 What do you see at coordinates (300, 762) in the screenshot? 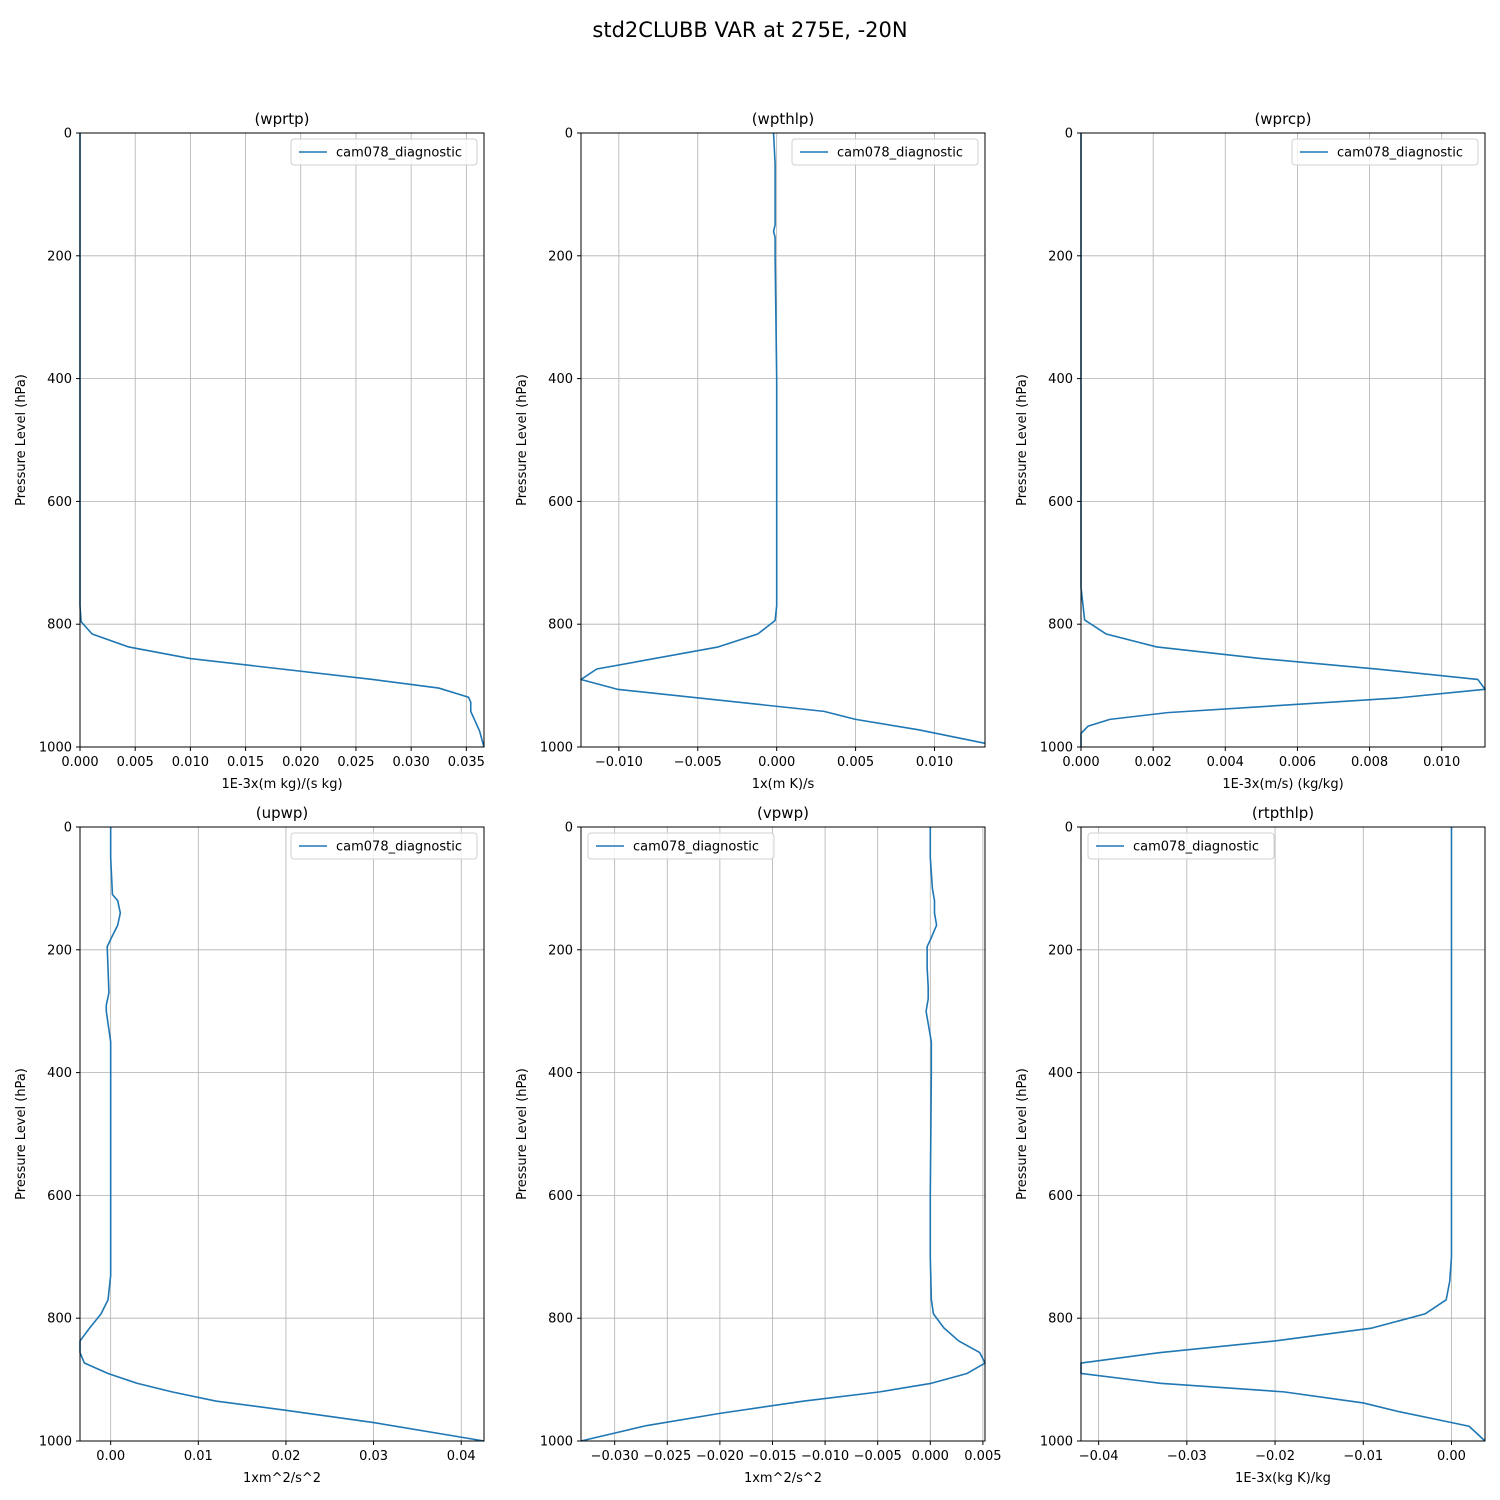
I see `x-tick-label: 0.020` at bounding box center [300, 762].